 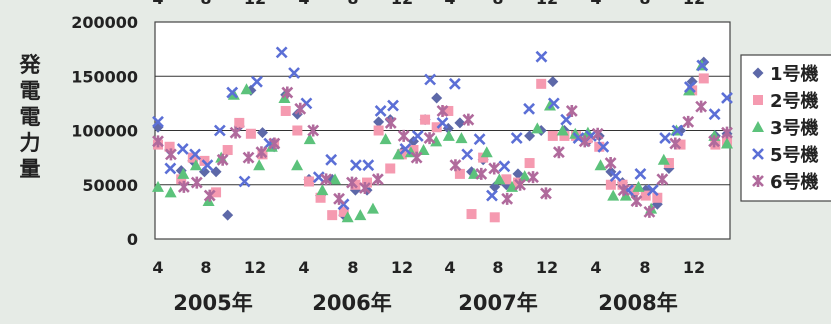 I want to click on year-label: 2008年, so click(x=637, y=303).